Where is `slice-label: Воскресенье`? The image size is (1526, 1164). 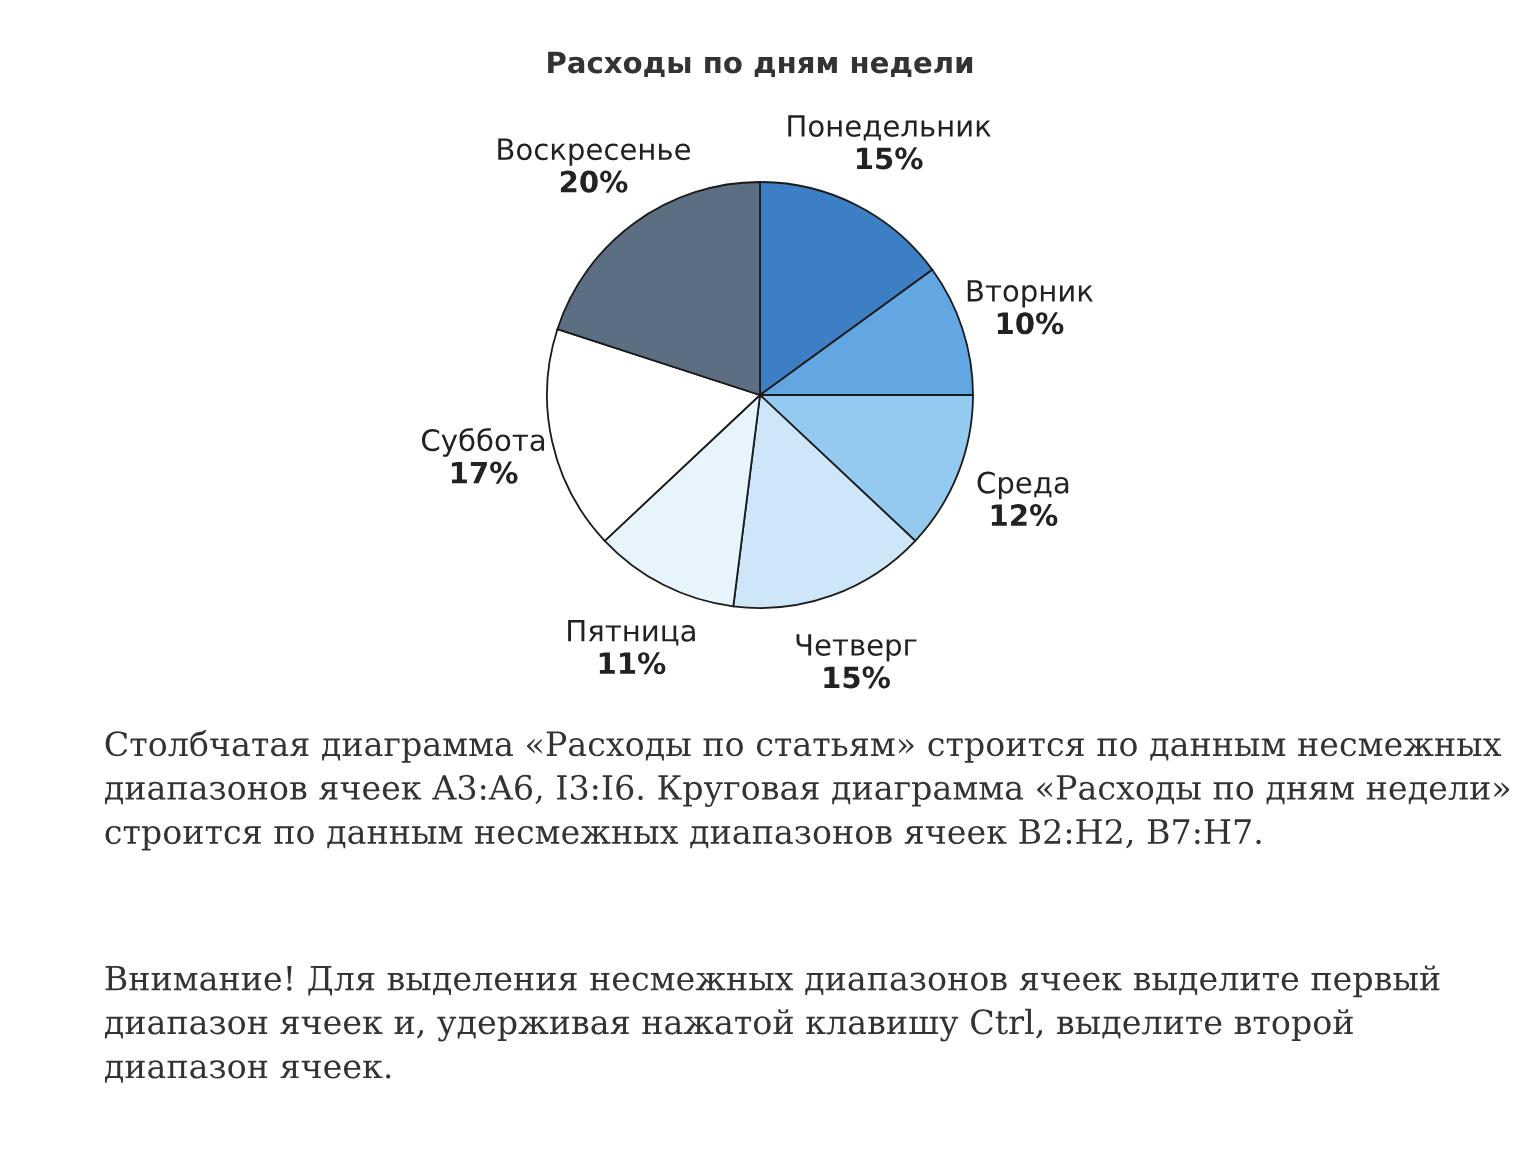 slice-label: Воскресенье is located at coordinates (594, 152).